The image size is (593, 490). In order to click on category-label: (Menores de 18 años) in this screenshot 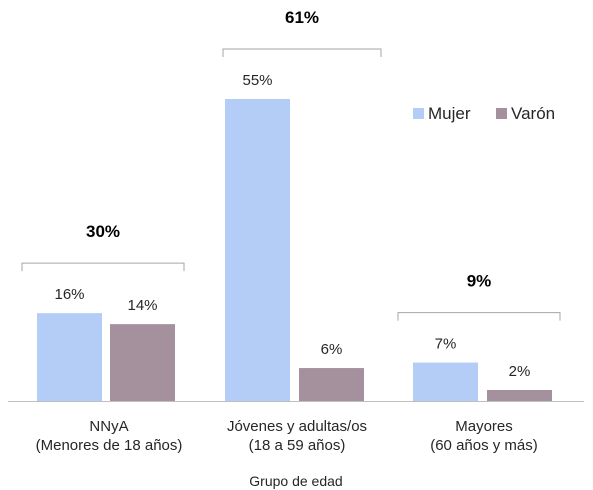, I will do `click(109, 445)`.